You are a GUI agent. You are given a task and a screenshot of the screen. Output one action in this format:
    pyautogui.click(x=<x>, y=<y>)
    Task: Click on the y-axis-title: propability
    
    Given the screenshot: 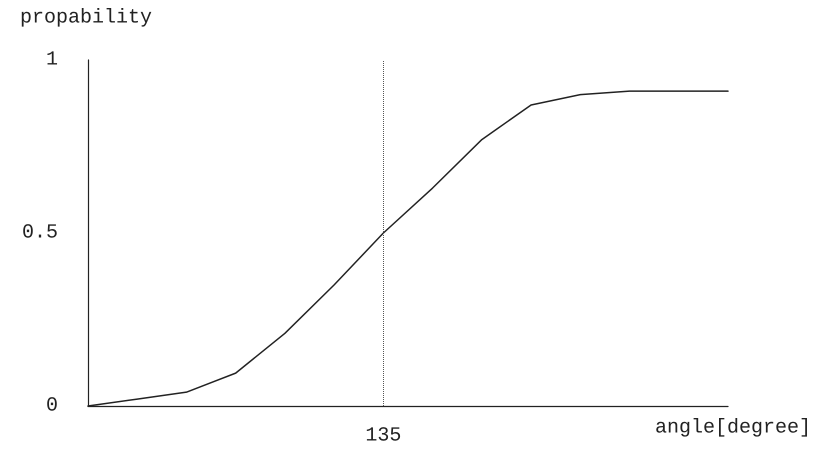 What is the action you would take?
    pyautogui.click(x=86, y=18)
    